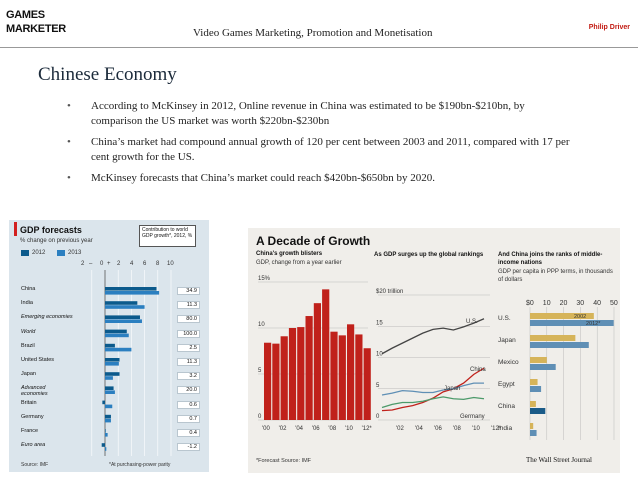  What do you see at coordinates (30, 431) in the screenshot?
I see `category-label: France` at bounding box center [30, 431].